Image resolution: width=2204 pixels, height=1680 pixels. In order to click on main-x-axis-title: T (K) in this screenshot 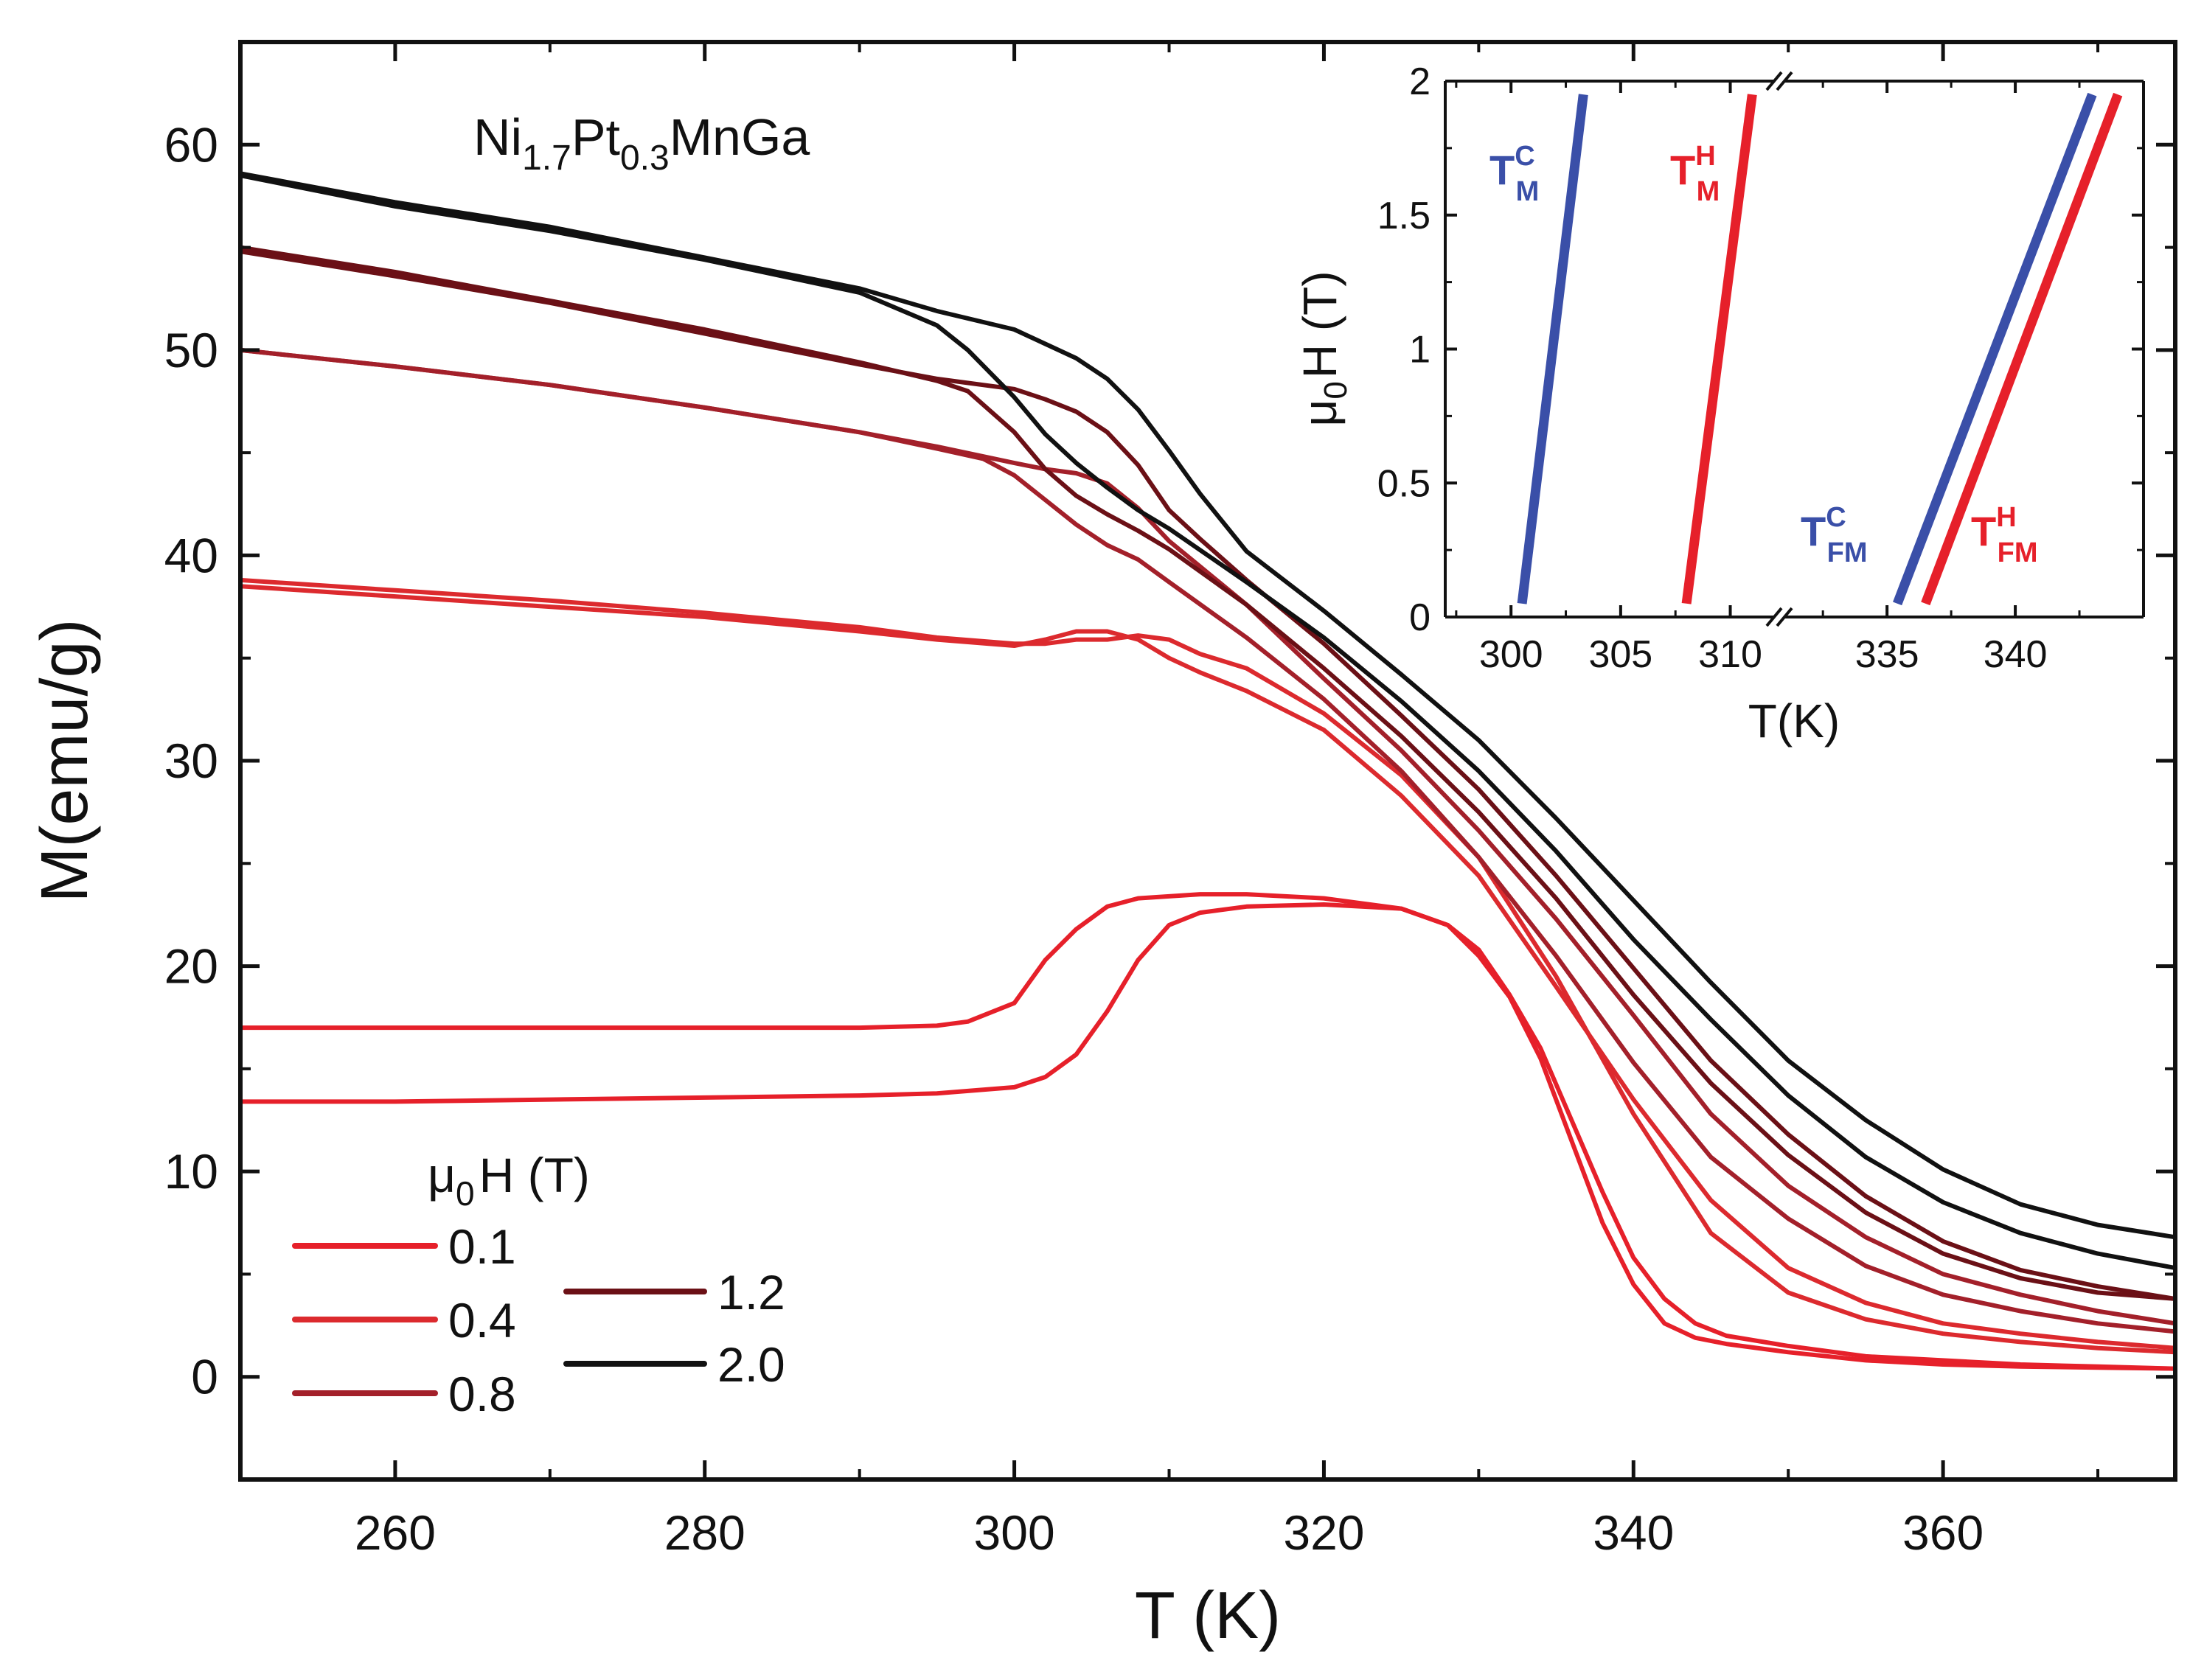, I will do `click(1208, 1616)`.